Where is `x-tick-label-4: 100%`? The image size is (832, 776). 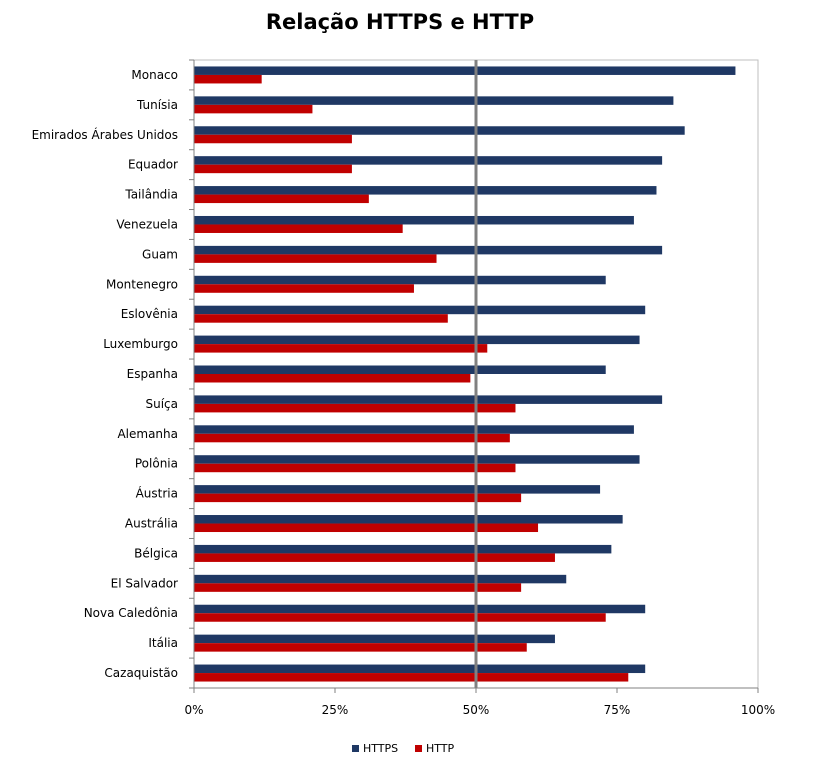
x-tick-label-4: 100% is located at coordinates (758, 710).